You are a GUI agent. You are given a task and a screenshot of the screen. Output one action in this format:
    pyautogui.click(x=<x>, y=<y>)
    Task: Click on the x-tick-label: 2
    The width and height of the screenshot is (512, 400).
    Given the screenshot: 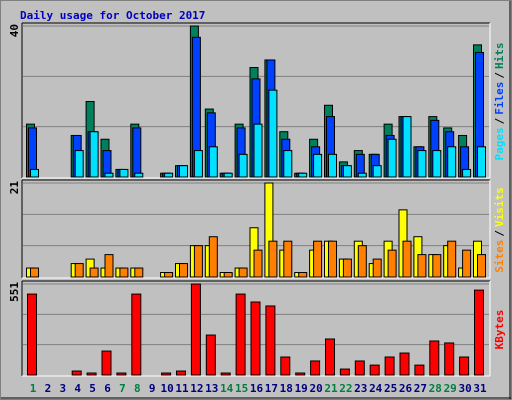 What is the action you would take?
    pyautogui.click(x=48, y=388)
    